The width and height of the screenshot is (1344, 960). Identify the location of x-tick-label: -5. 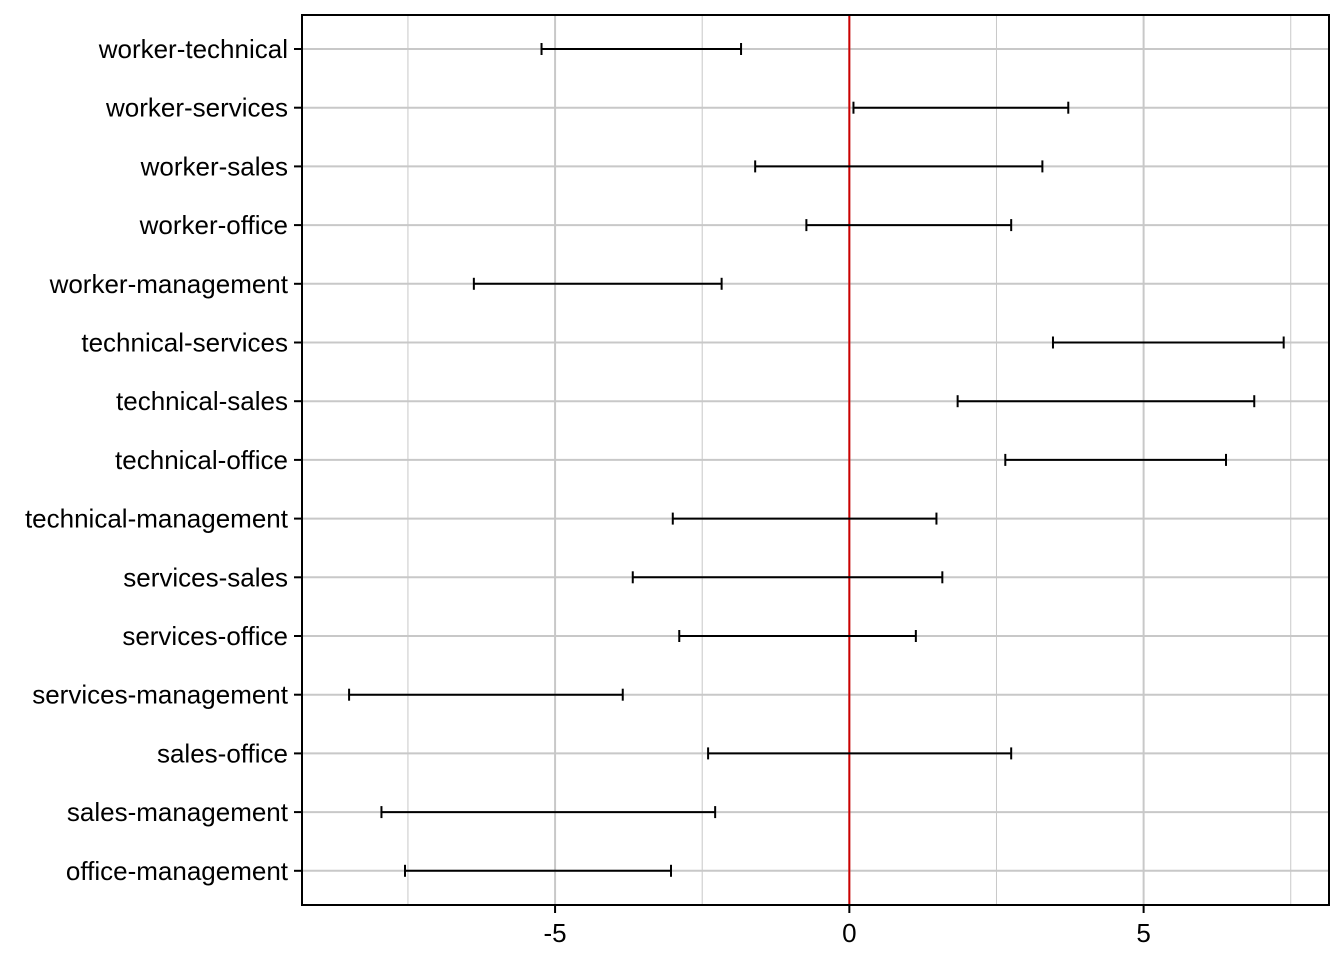
(555, 933).